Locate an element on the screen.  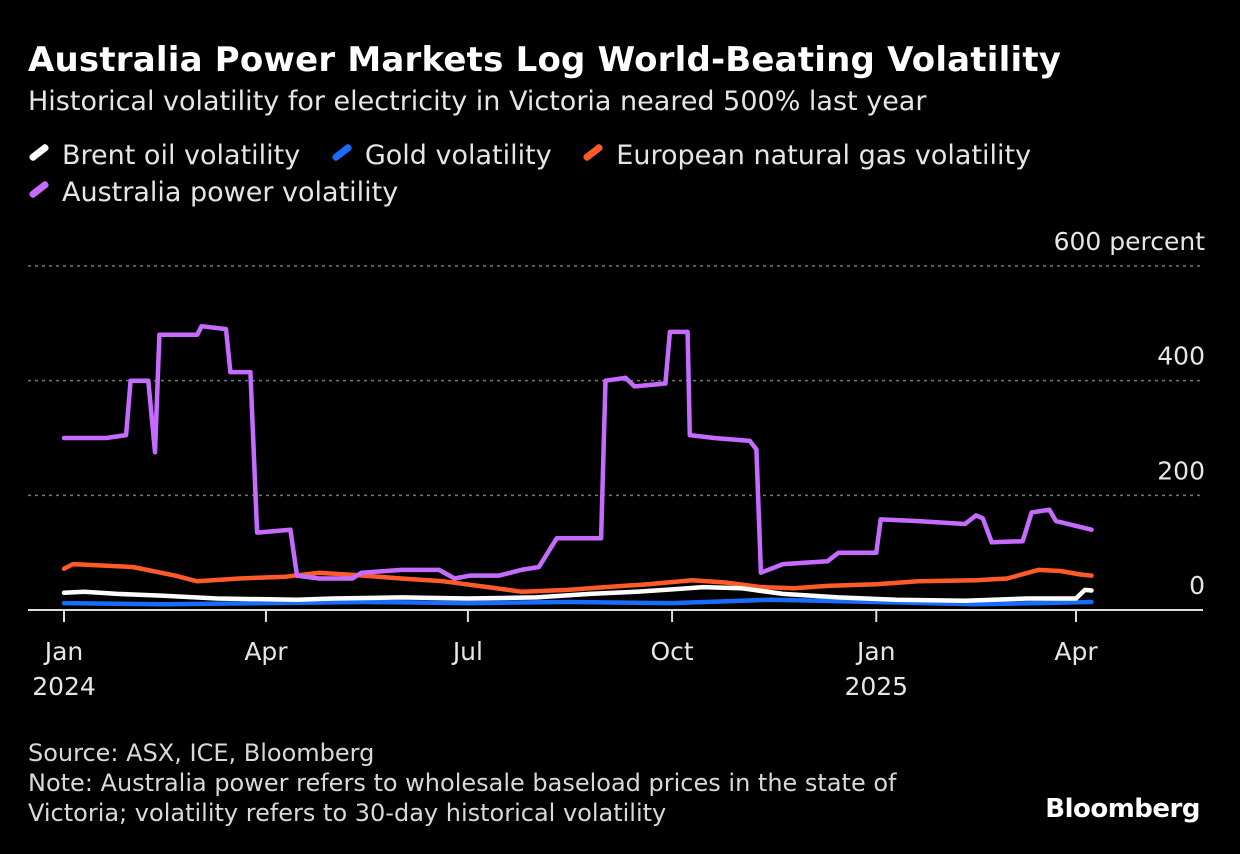
x-tick-year-label: 2025 is located at coordinates (876, 686).